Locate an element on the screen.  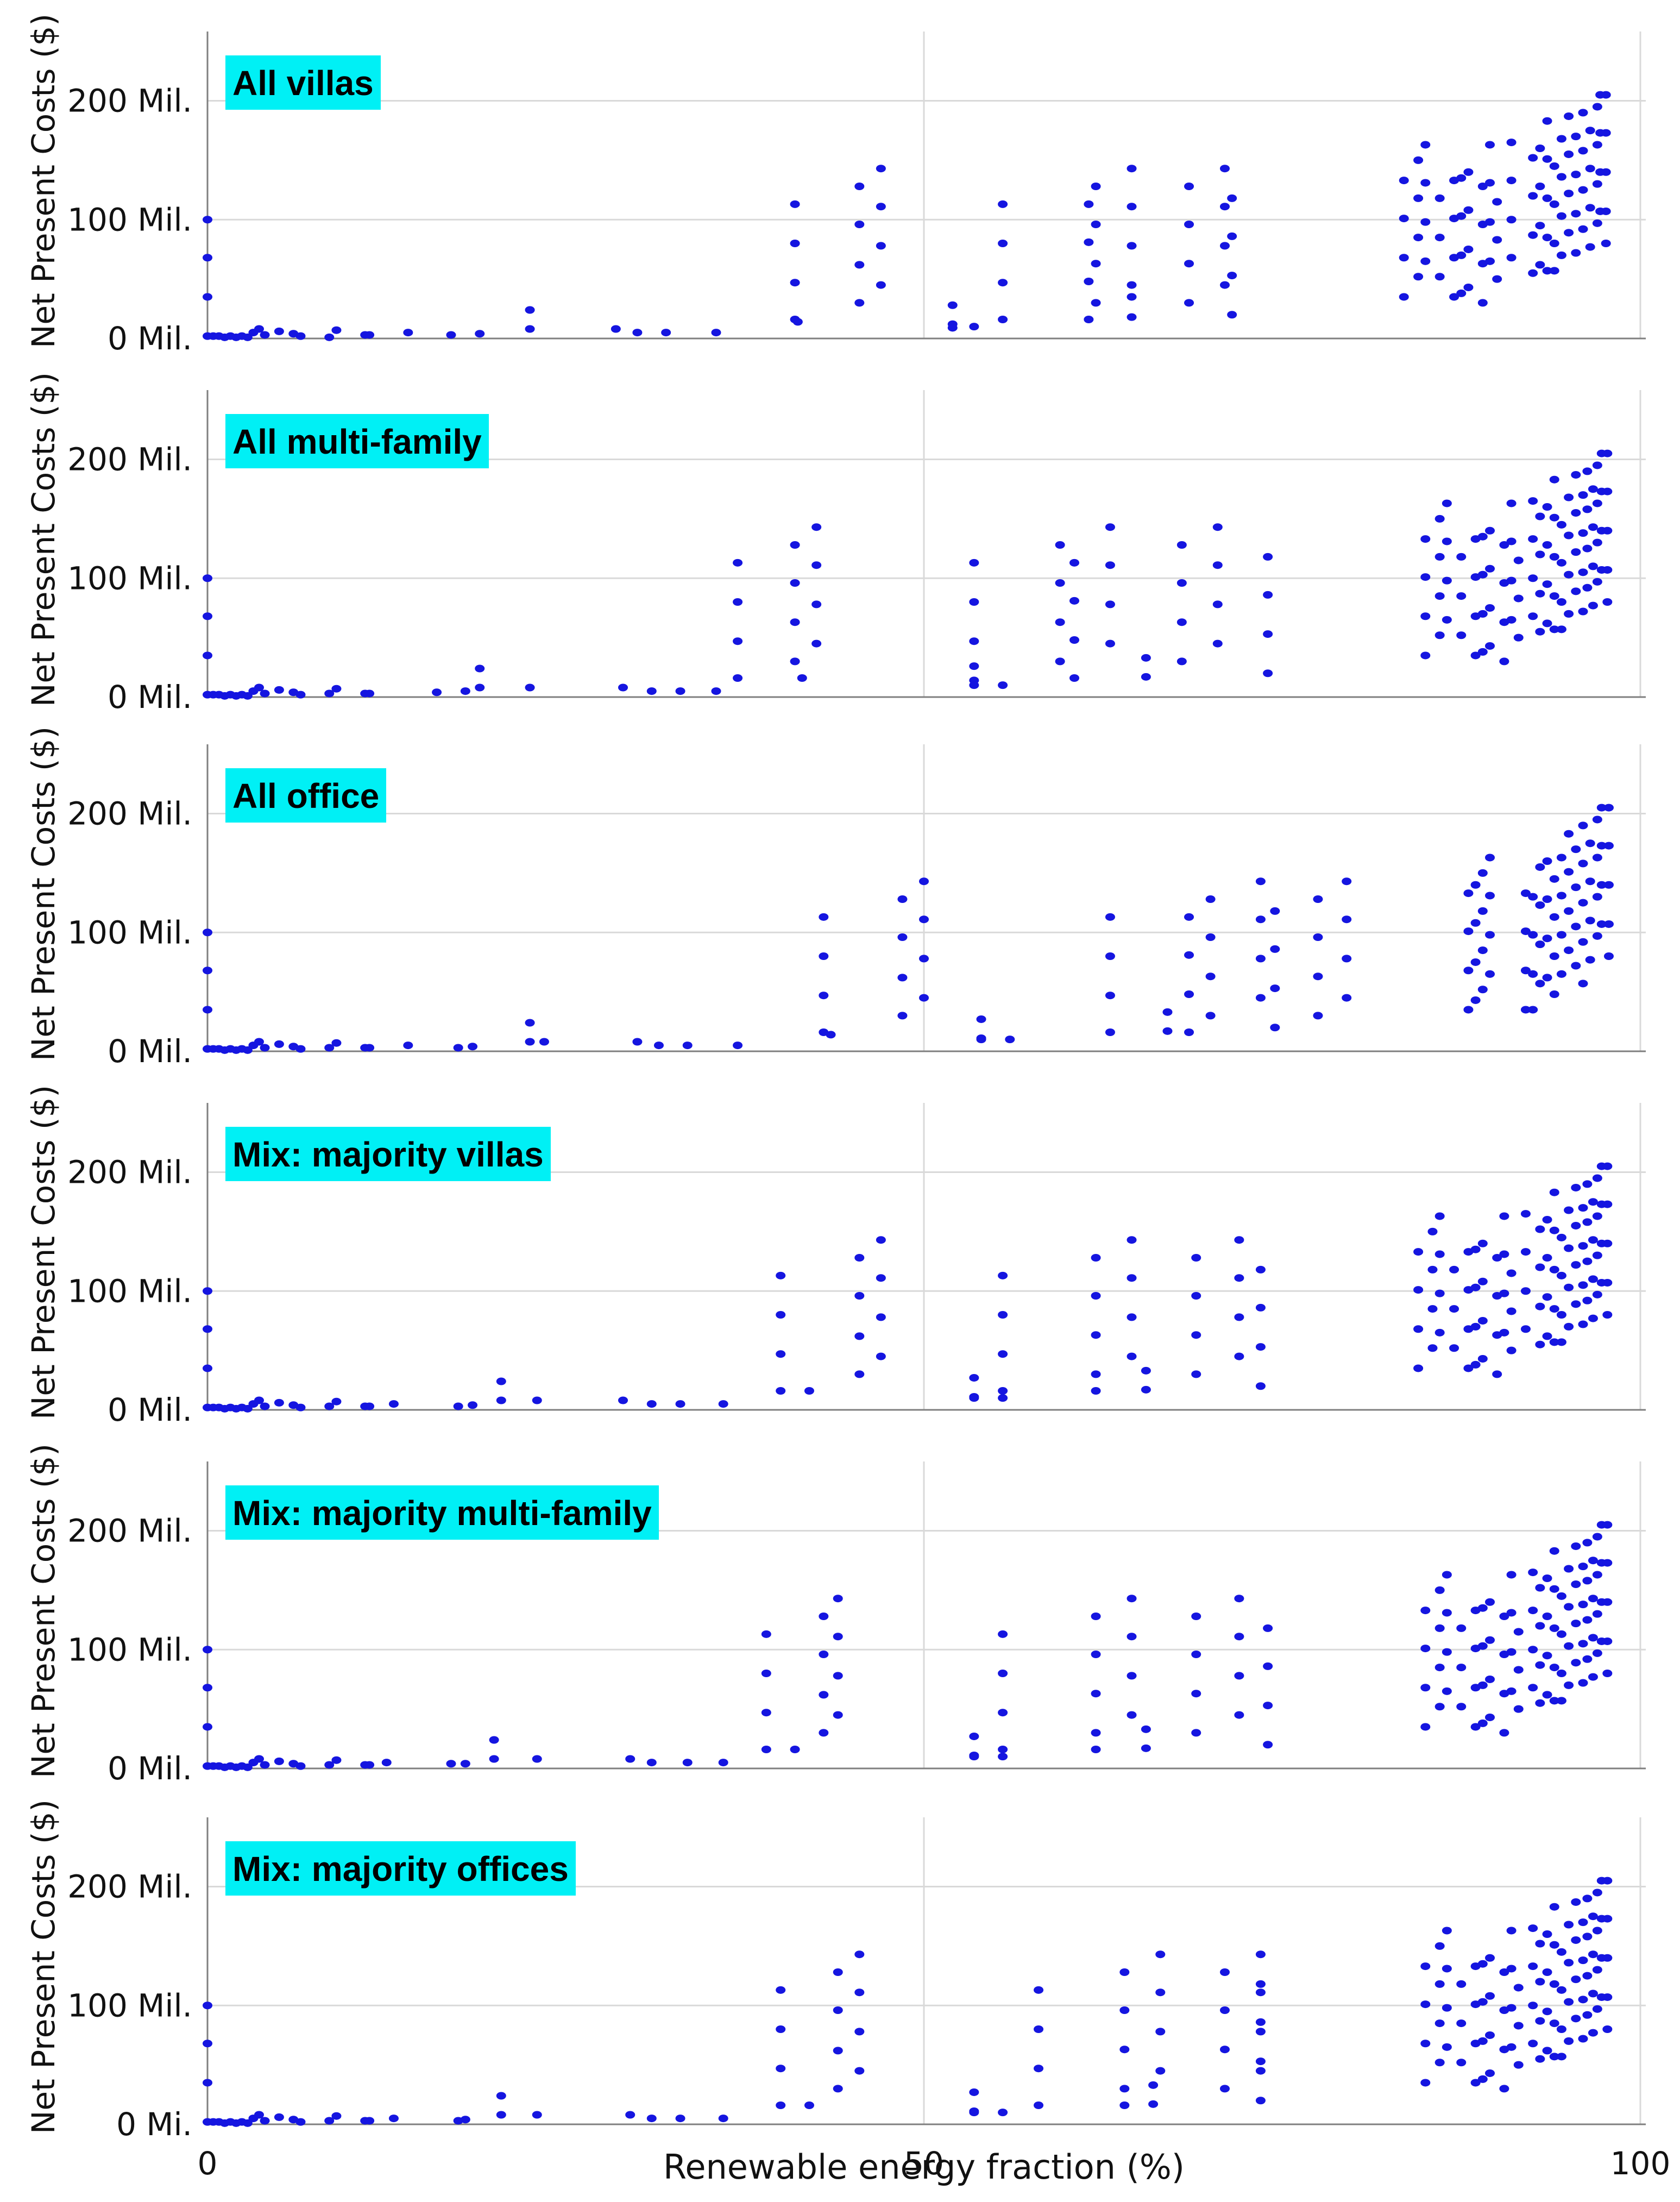
x-axis-label: Renewable energy fraction (%) is located at coordinates (924, 2167).